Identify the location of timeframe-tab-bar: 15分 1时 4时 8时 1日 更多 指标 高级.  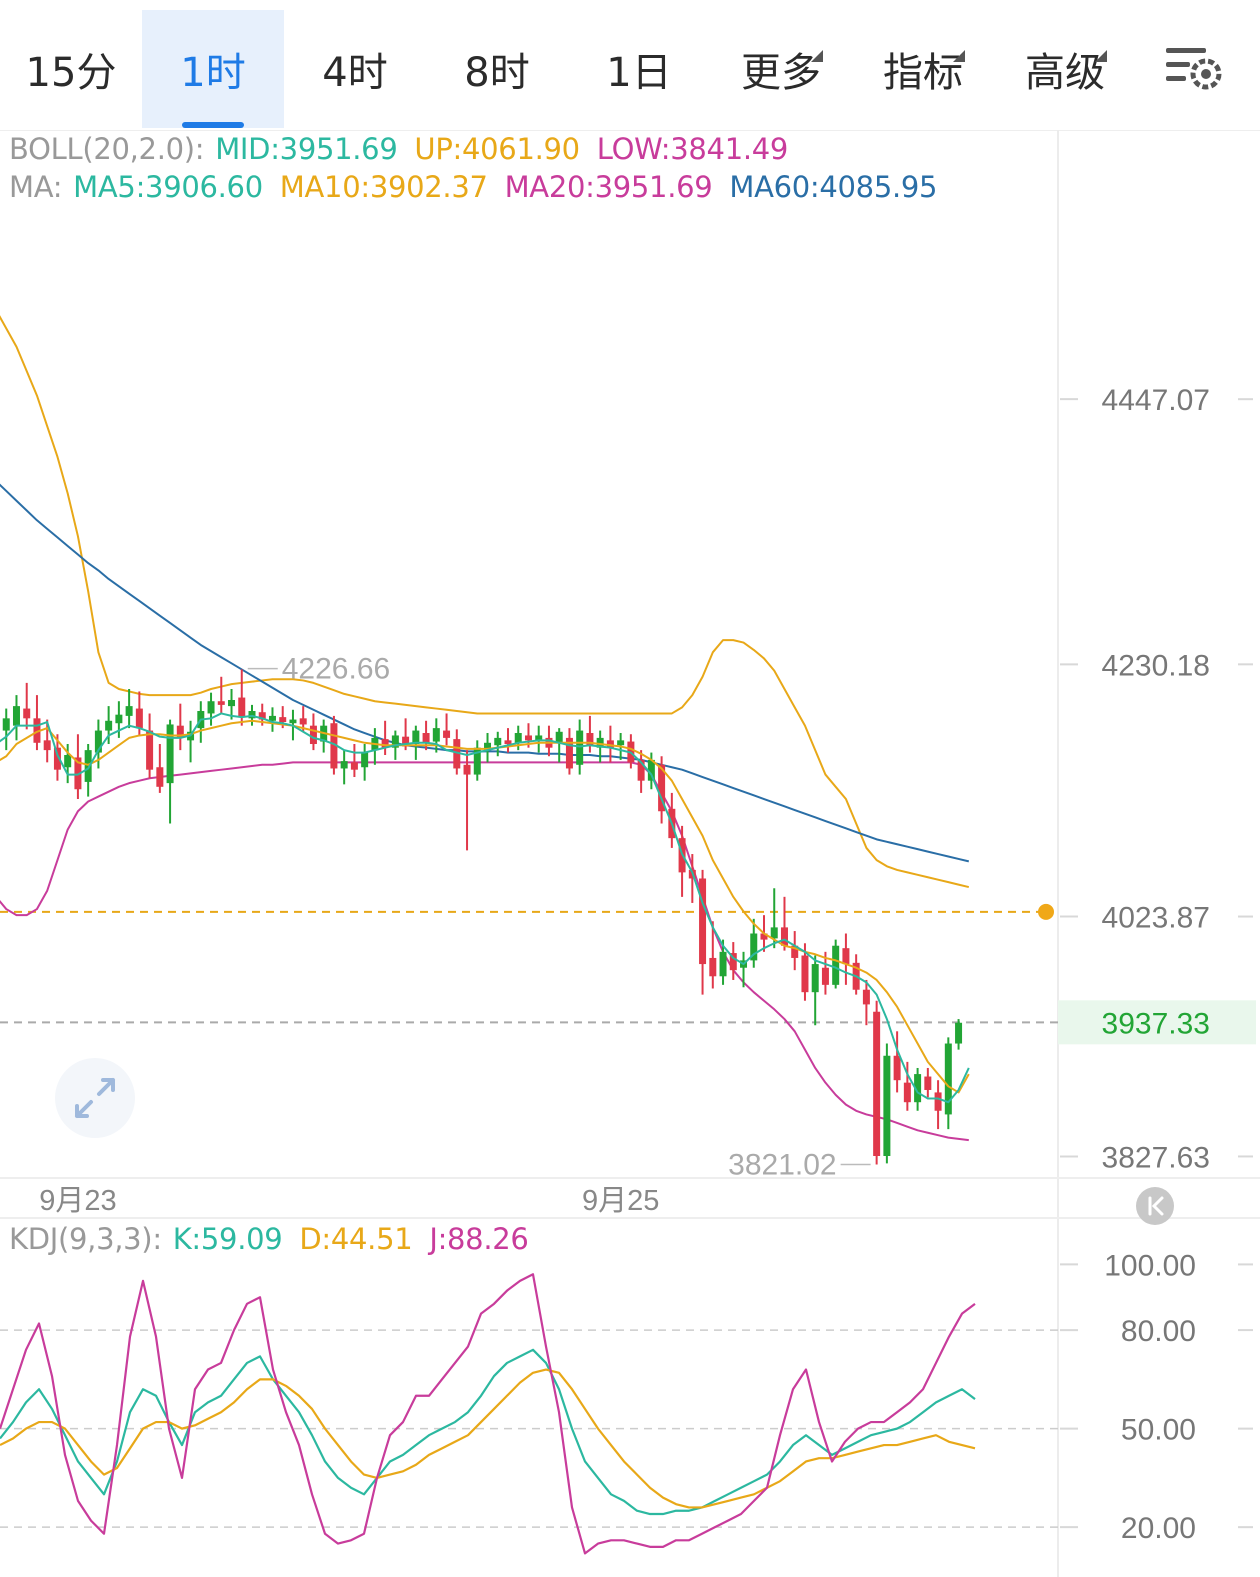
(630, 65).